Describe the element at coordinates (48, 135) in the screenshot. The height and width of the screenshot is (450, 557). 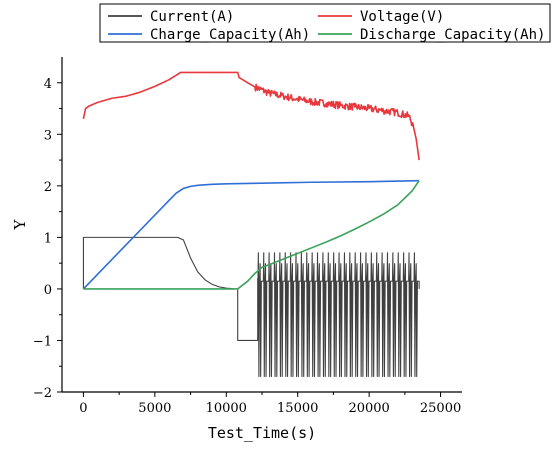
I see `y-tick-label-5: 3` at that location.